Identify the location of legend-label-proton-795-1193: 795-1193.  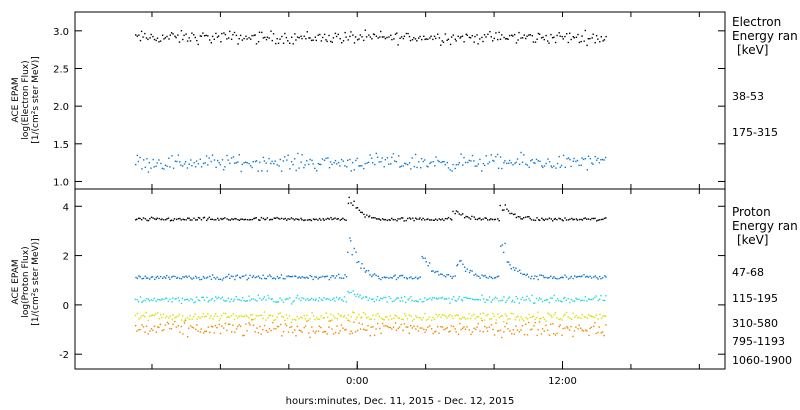
(758, 341).